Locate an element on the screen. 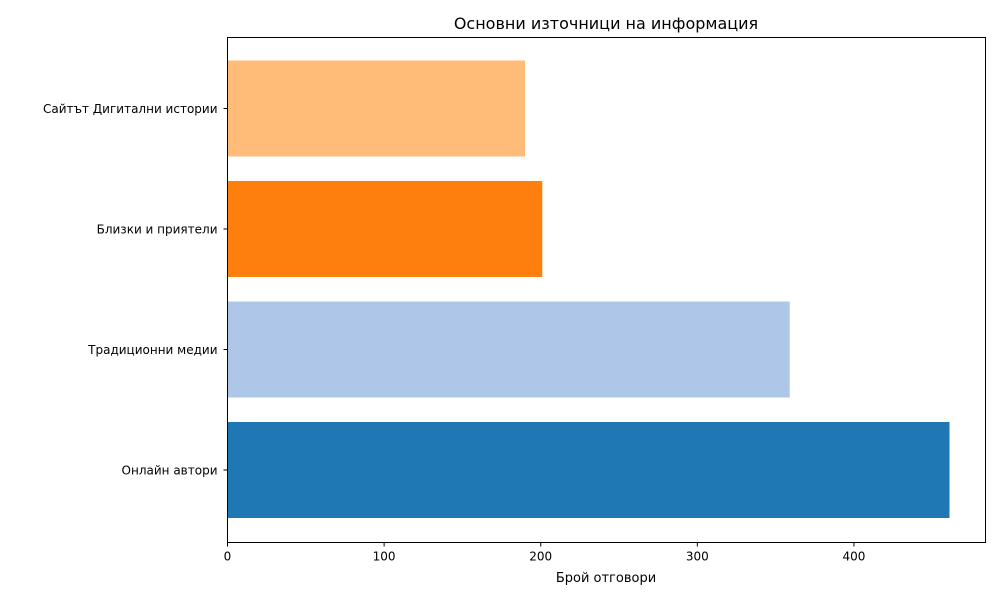 The width and height of the screenshot is (1000, 600). x-tick-label: 0 is located at coordinates (228, 557).